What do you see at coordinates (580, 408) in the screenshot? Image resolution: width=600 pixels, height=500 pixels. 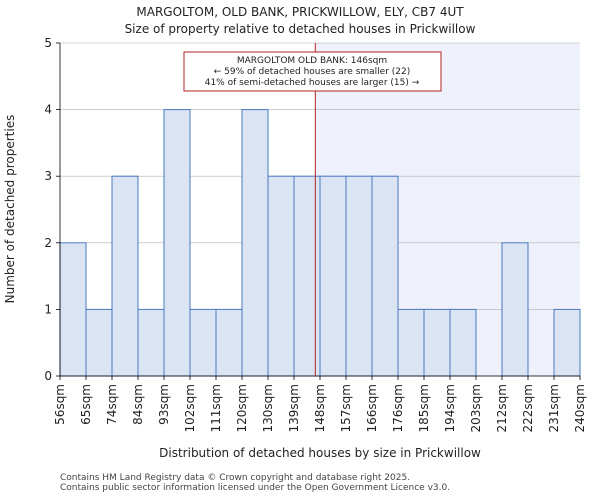 I see `x-tick-label: 240sqm` at bounding box center [580, 408].